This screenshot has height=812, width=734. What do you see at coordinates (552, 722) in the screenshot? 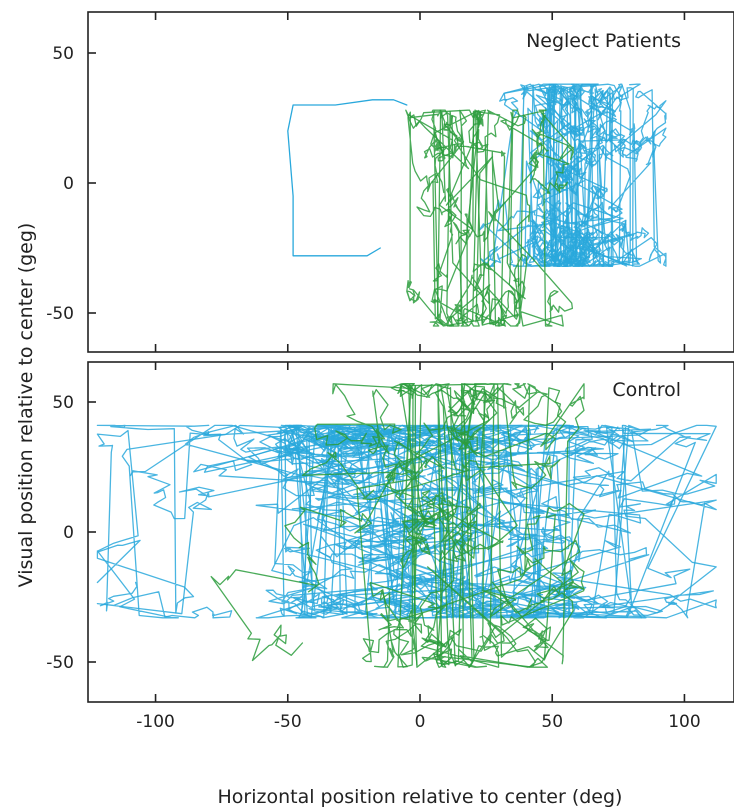
I see `x-tick-label: 50` at bounding box center [552, 722].